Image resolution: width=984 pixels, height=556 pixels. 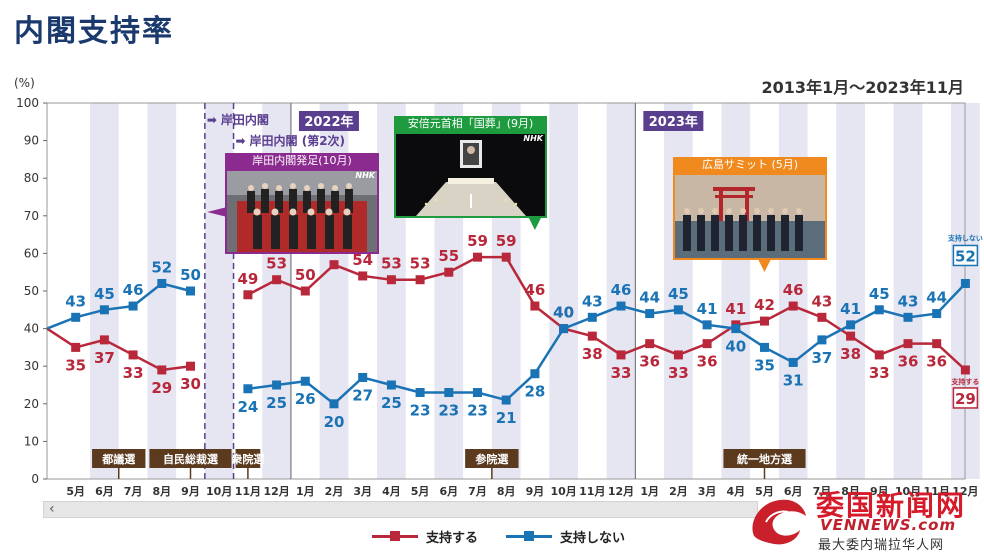 I want to click on watermark-site: VENNEWS.com, so click(x=888, y=525).